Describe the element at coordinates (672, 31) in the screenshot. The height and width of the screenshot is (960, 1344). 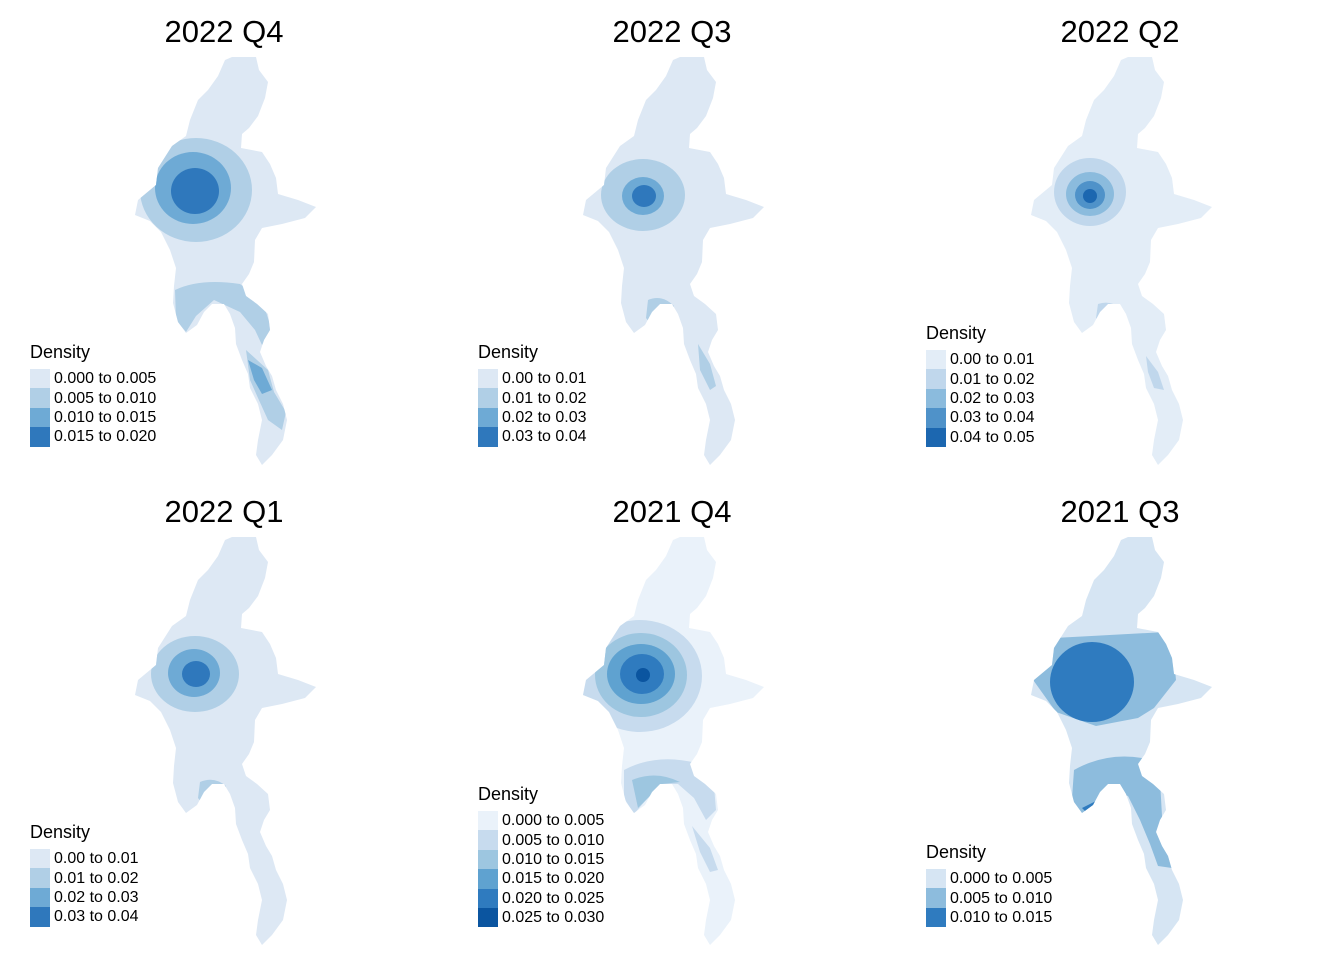
I see `panel-title: 2022 Q3` at that location.